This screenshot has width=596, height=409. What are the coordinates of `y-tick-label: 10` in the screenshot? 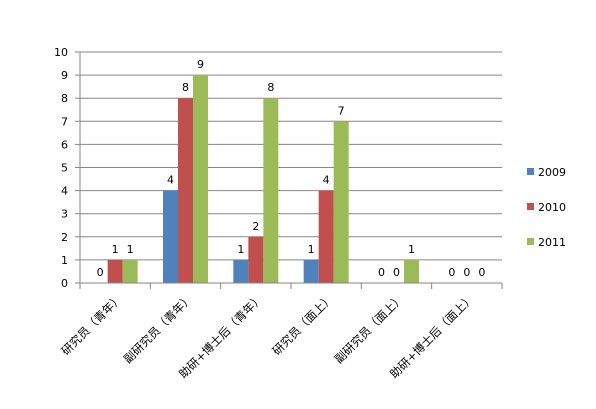 It's located at (61, 52).